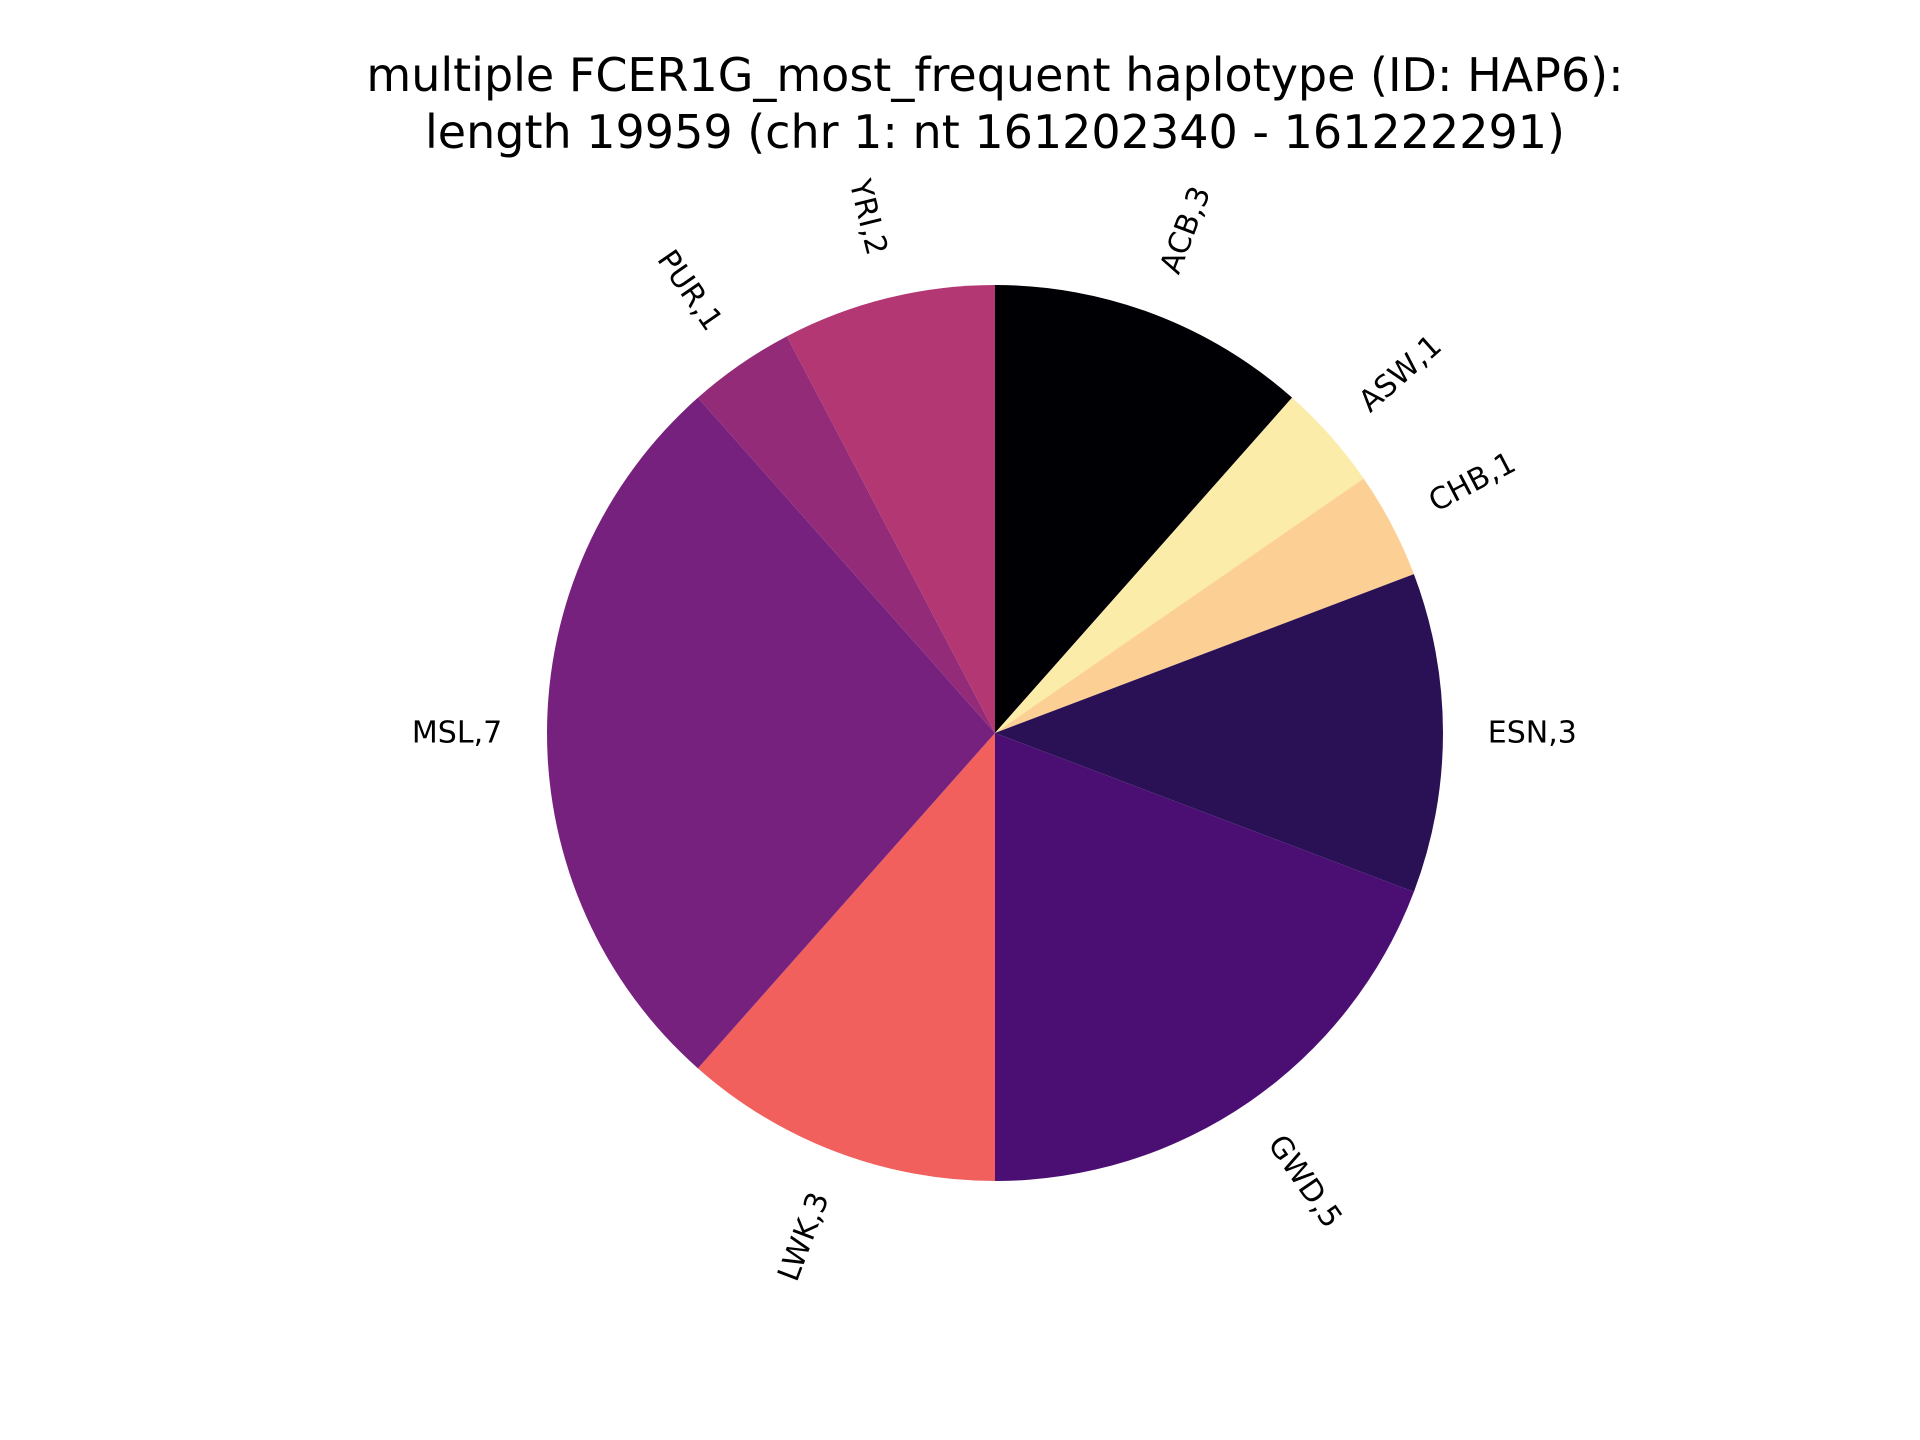 The width and height of the screenshot is (1920, 1440). What do you see at coordinates (1305, 1182) in the screenshot?
I see `slice-label-gwd: GWD,5` at bounding box center [1305, 1182].